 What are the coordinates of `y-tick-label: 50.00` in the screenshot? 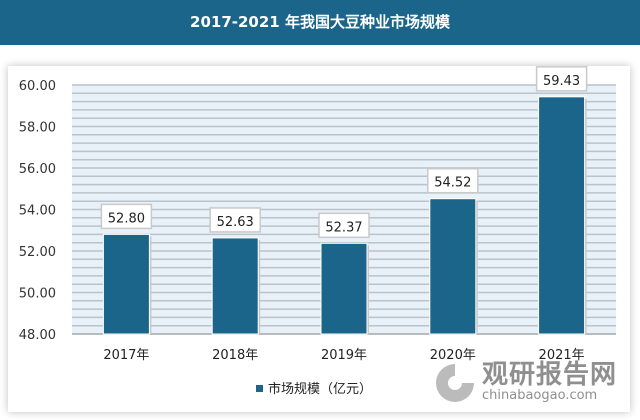 It's located at (37, 294).